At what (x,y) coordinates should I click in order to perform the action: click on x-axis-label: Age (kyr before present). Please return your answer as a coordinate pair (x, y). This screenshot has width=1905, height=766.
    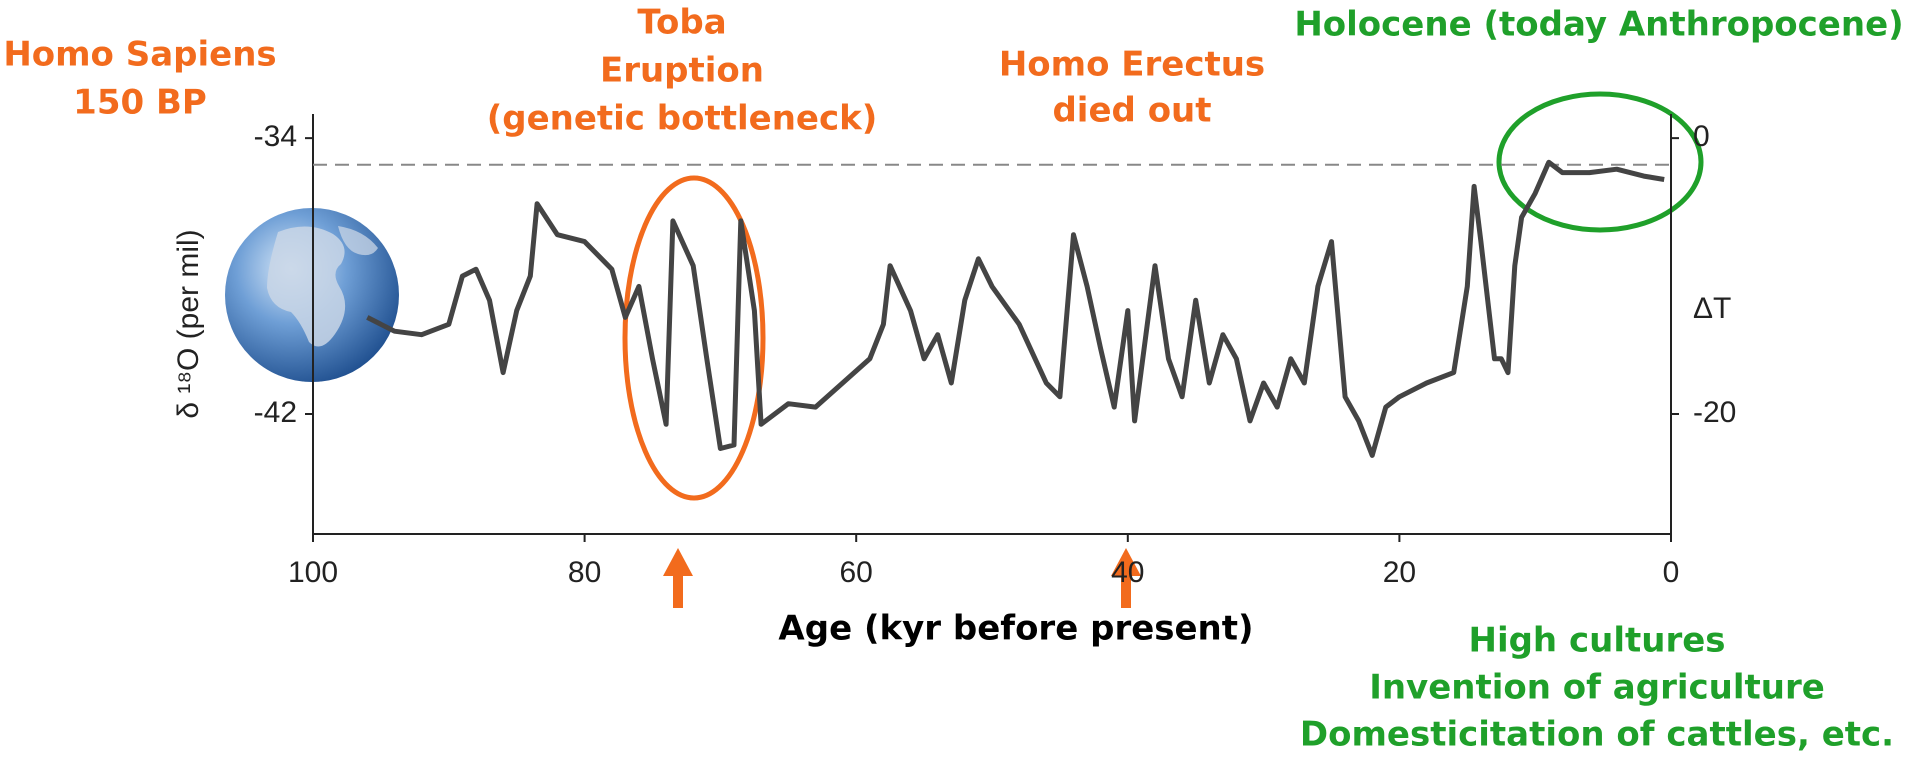
    Looking at the image, I should click on (1015, 629).